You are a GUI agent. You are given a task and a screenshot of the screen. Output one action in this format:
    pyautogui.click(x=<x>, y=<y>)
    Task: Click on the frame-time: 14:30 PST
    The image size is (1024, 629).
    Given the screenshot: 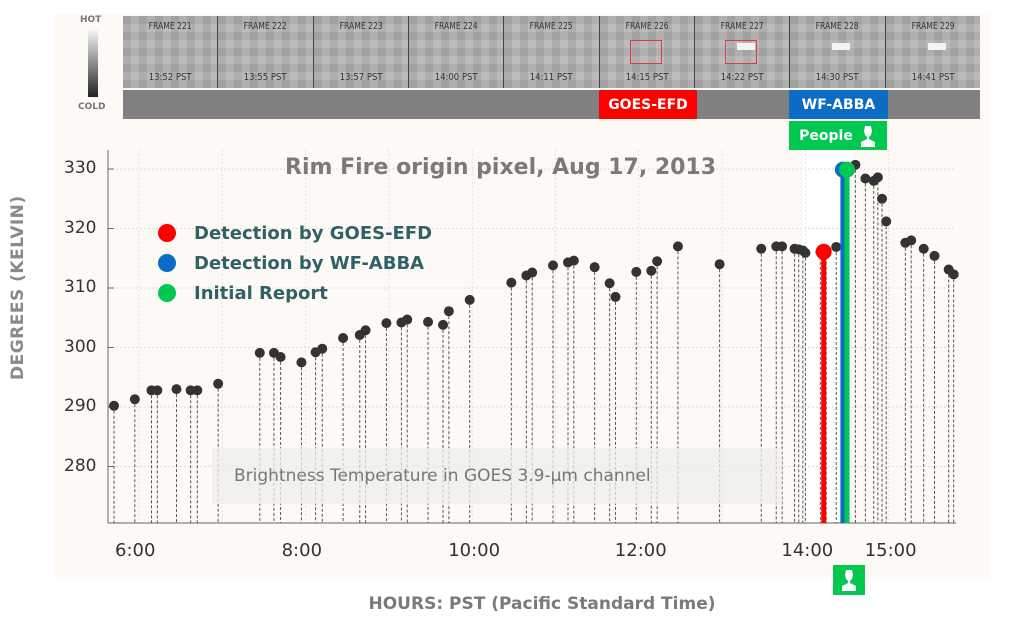 What is the action you would take?
    pyautogui.click(x=837, y=77)
    